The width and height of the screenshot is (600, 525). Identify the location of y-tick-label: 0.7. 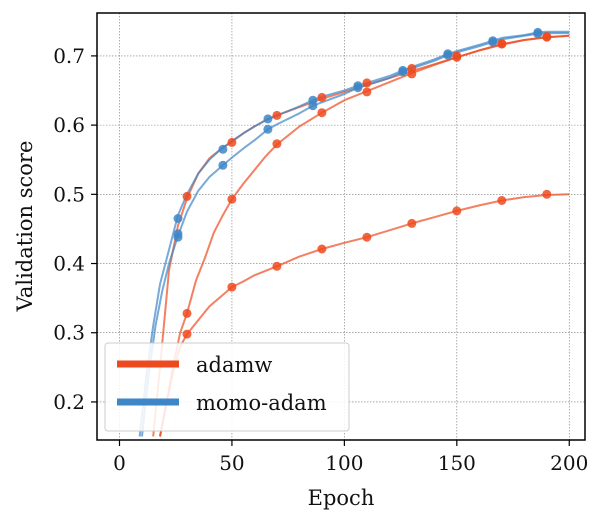
(69, 56).